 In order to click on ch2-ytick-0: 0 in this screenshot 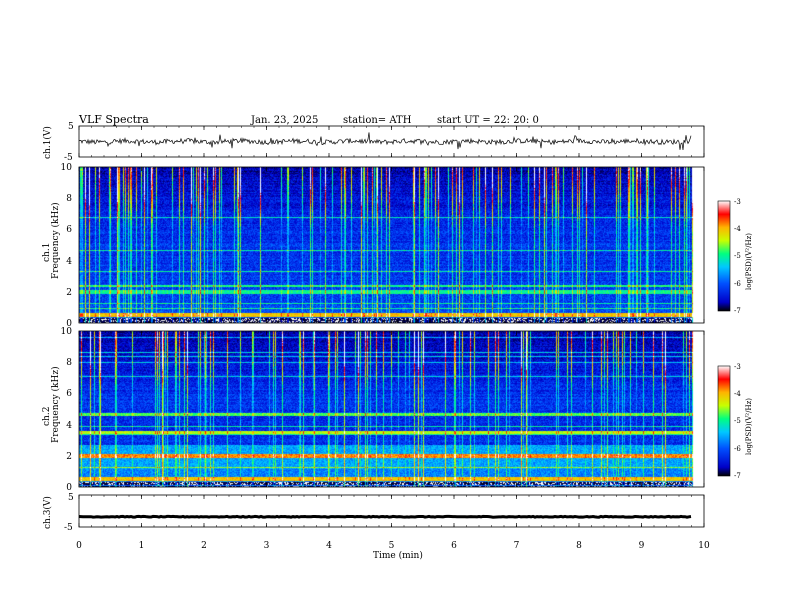, I will do `click(69, 488)`.